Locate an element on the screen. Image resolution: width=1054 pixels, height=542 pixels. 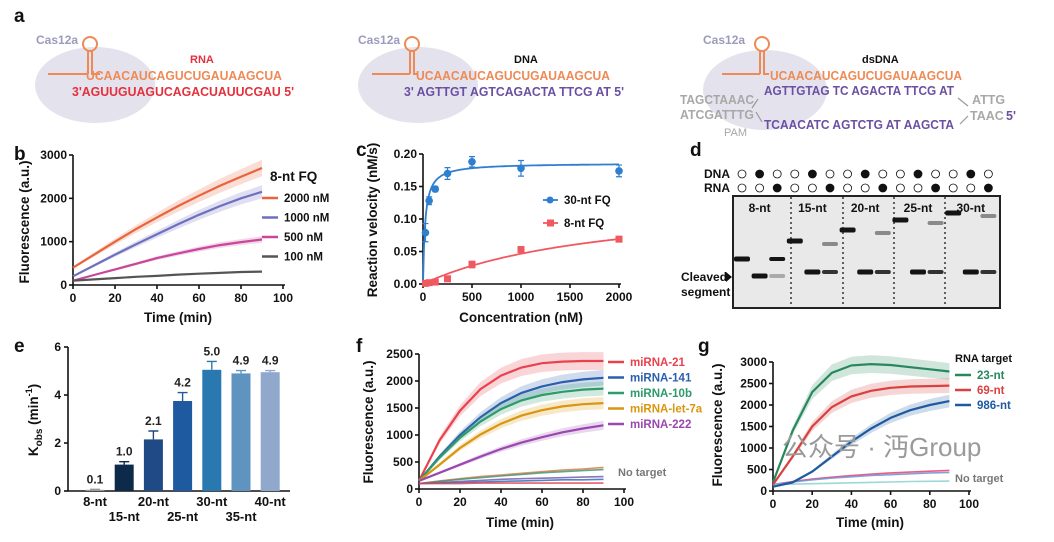
cleaved-segment-label-line1: Cleaved is located at coordinates (704, 277).